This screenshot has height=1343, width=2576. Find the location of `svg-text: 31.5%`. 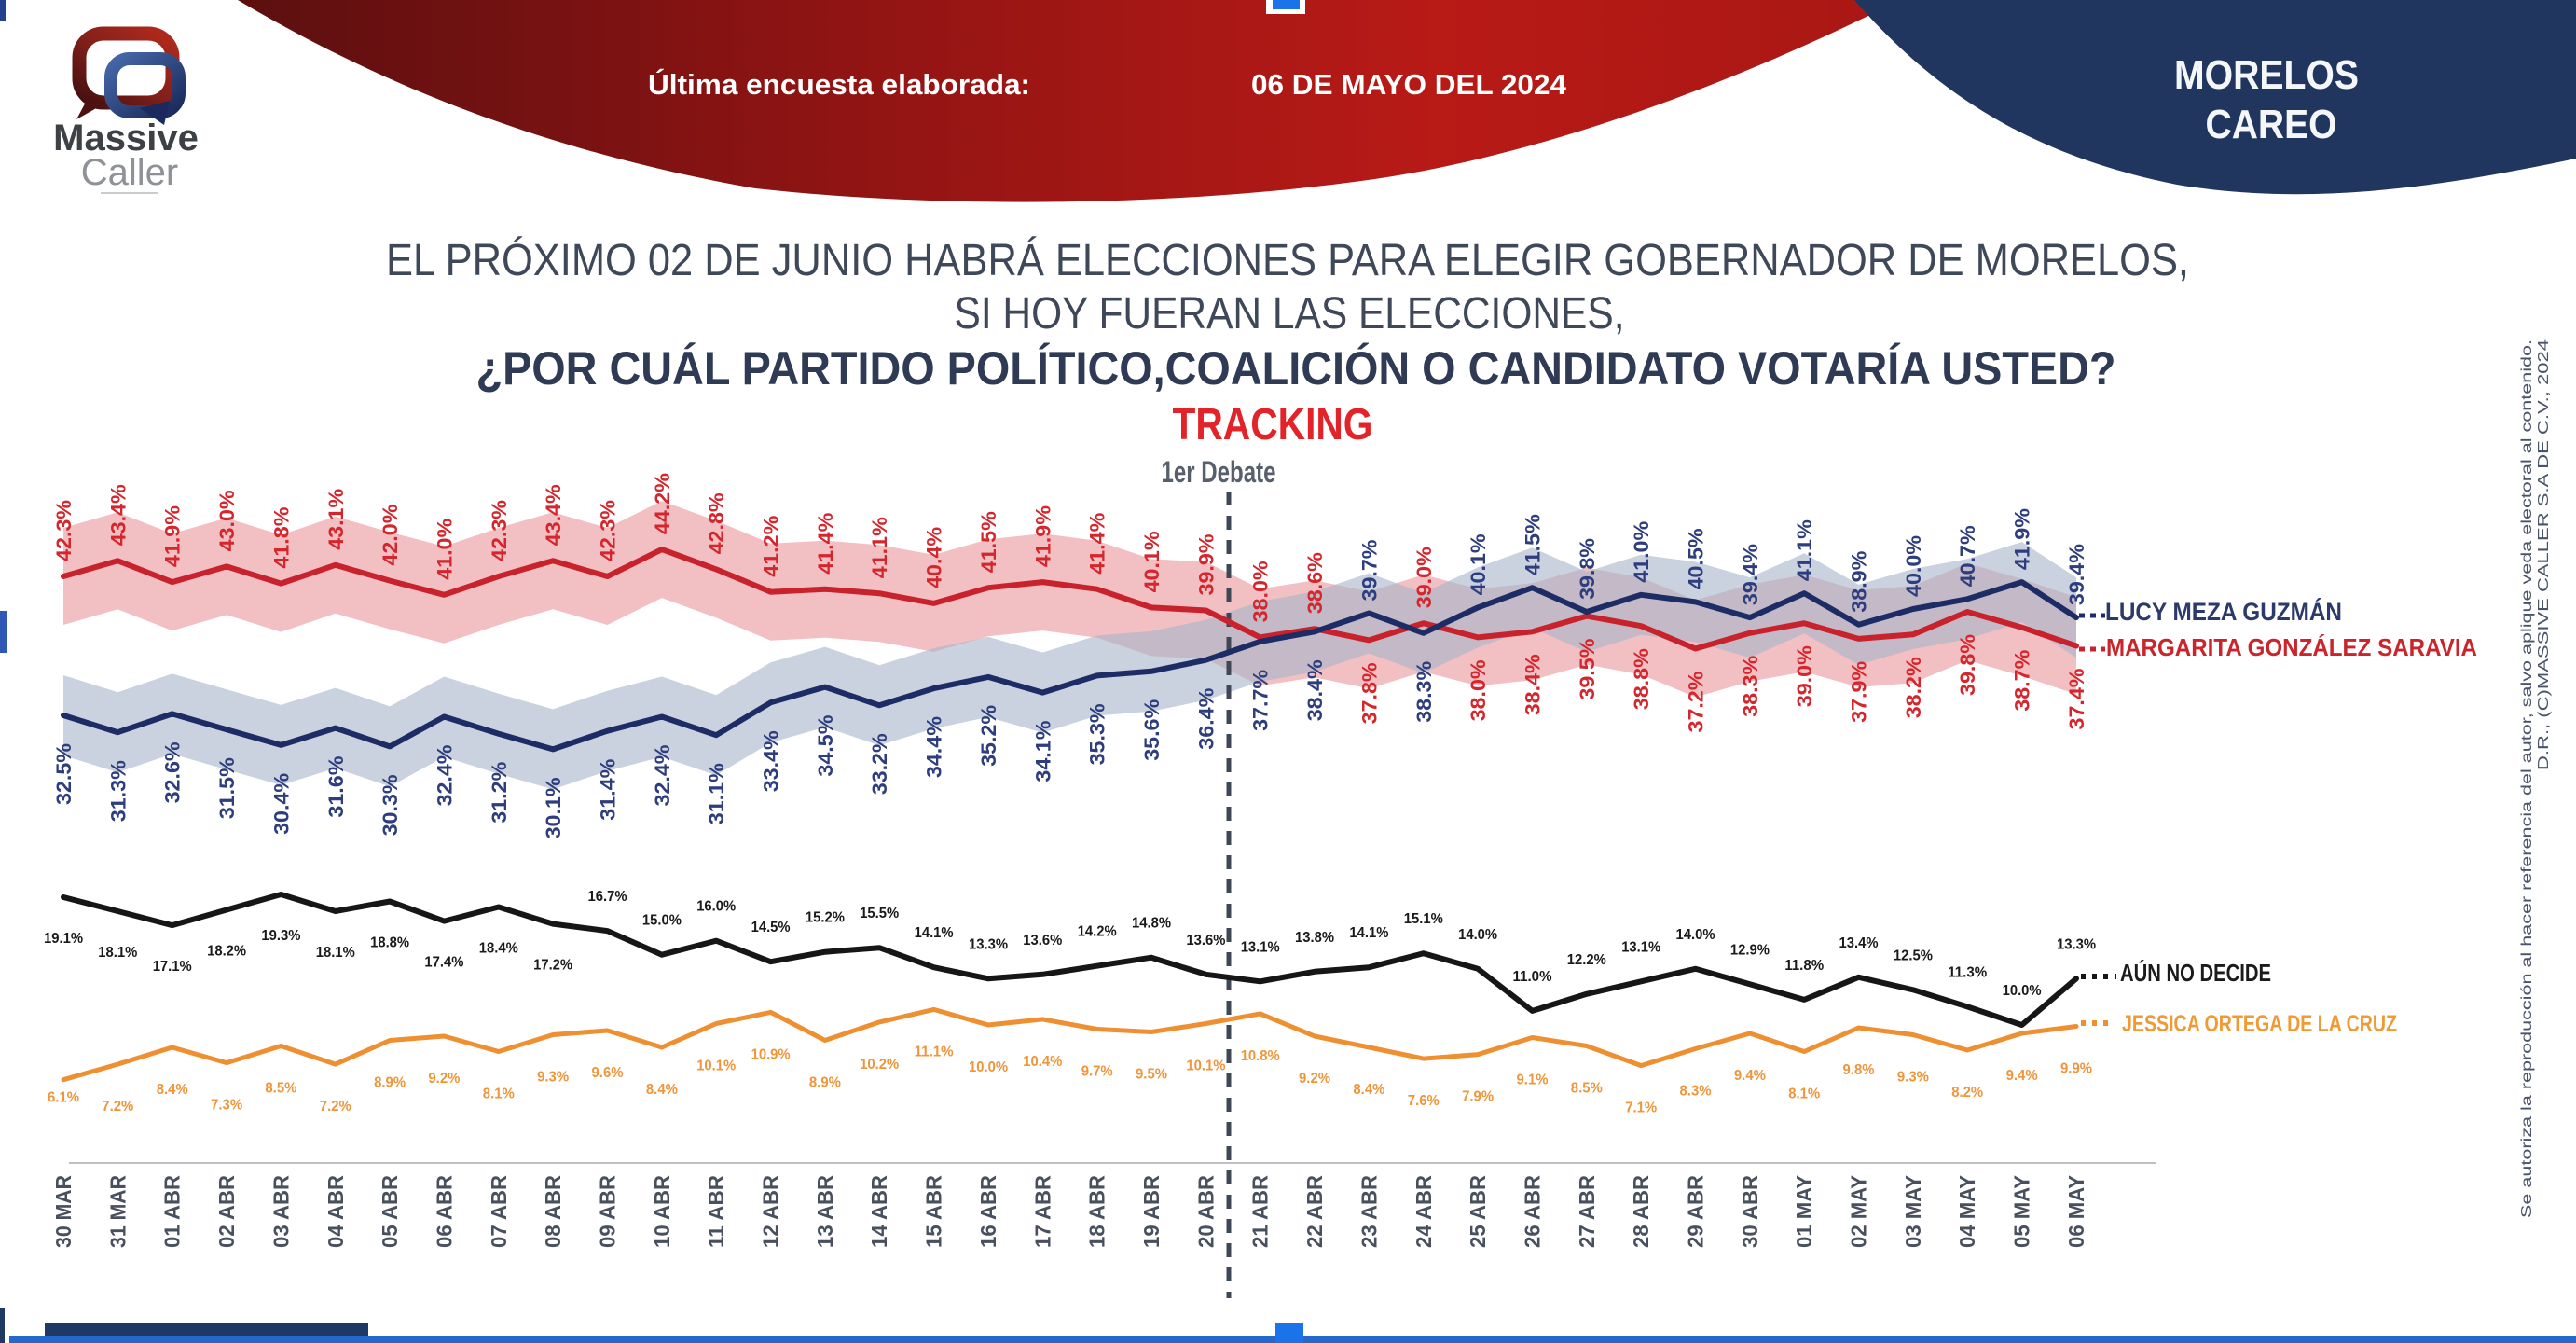

svg-text: 31.5% is located at coordinates (227, 788).